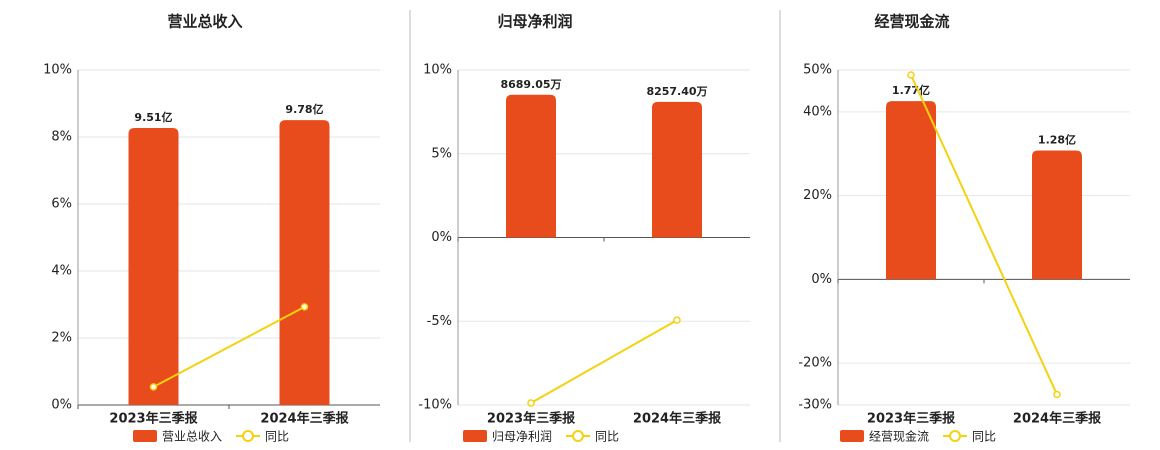 The height and width of the screenshot is (450, 1160). What do you see at coordinates (815, 363) in the screenshot?
I see `y-tick-label: -20%` at bounding box center [815, 363].